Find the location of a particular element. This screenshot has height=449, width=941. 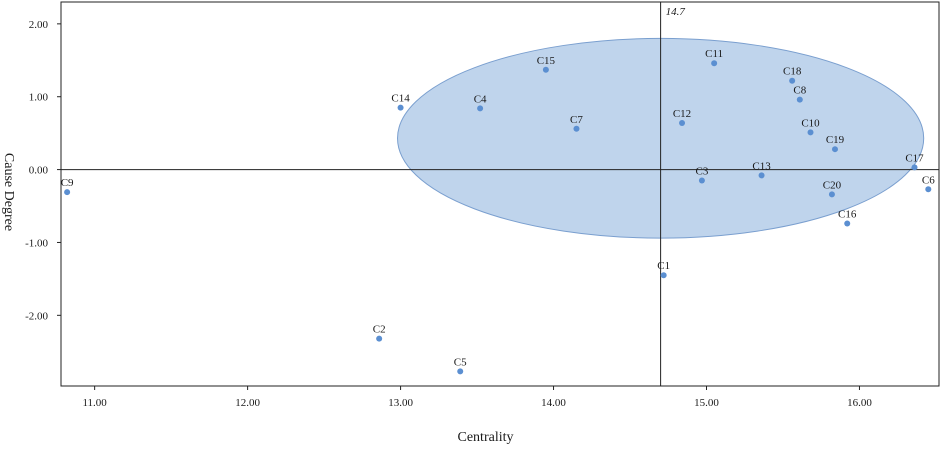

data-label-c12: C12 is located at coordinates (682, 114).